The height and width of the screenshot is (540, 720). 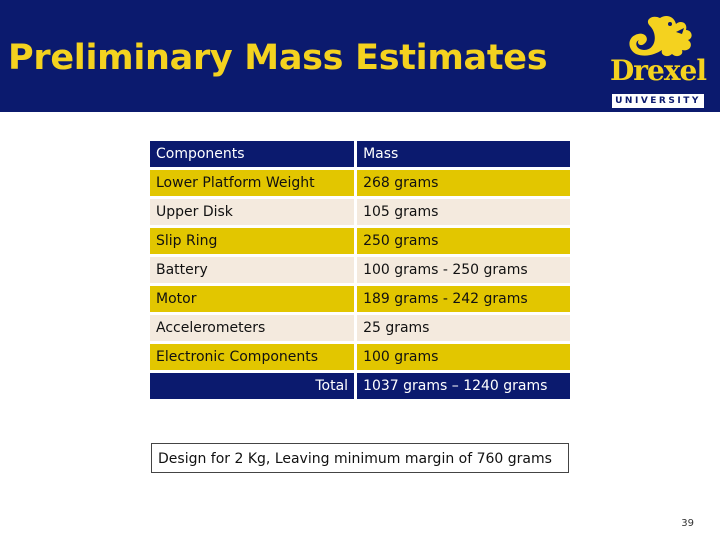 I want to click on component-cell: Upper Disk, so click(x=252, y=212).